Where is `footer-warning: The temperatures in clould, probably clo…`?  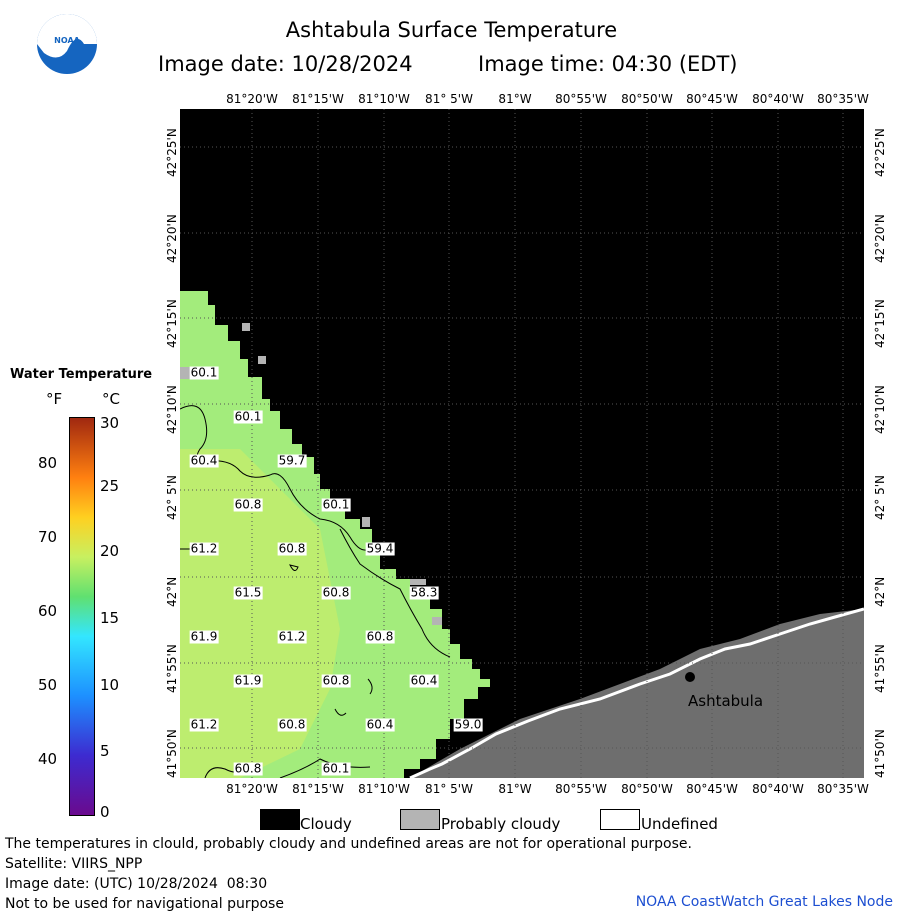
footer-warning: The temperatures in clould, probably clo… is located at coordinates (348, 844).